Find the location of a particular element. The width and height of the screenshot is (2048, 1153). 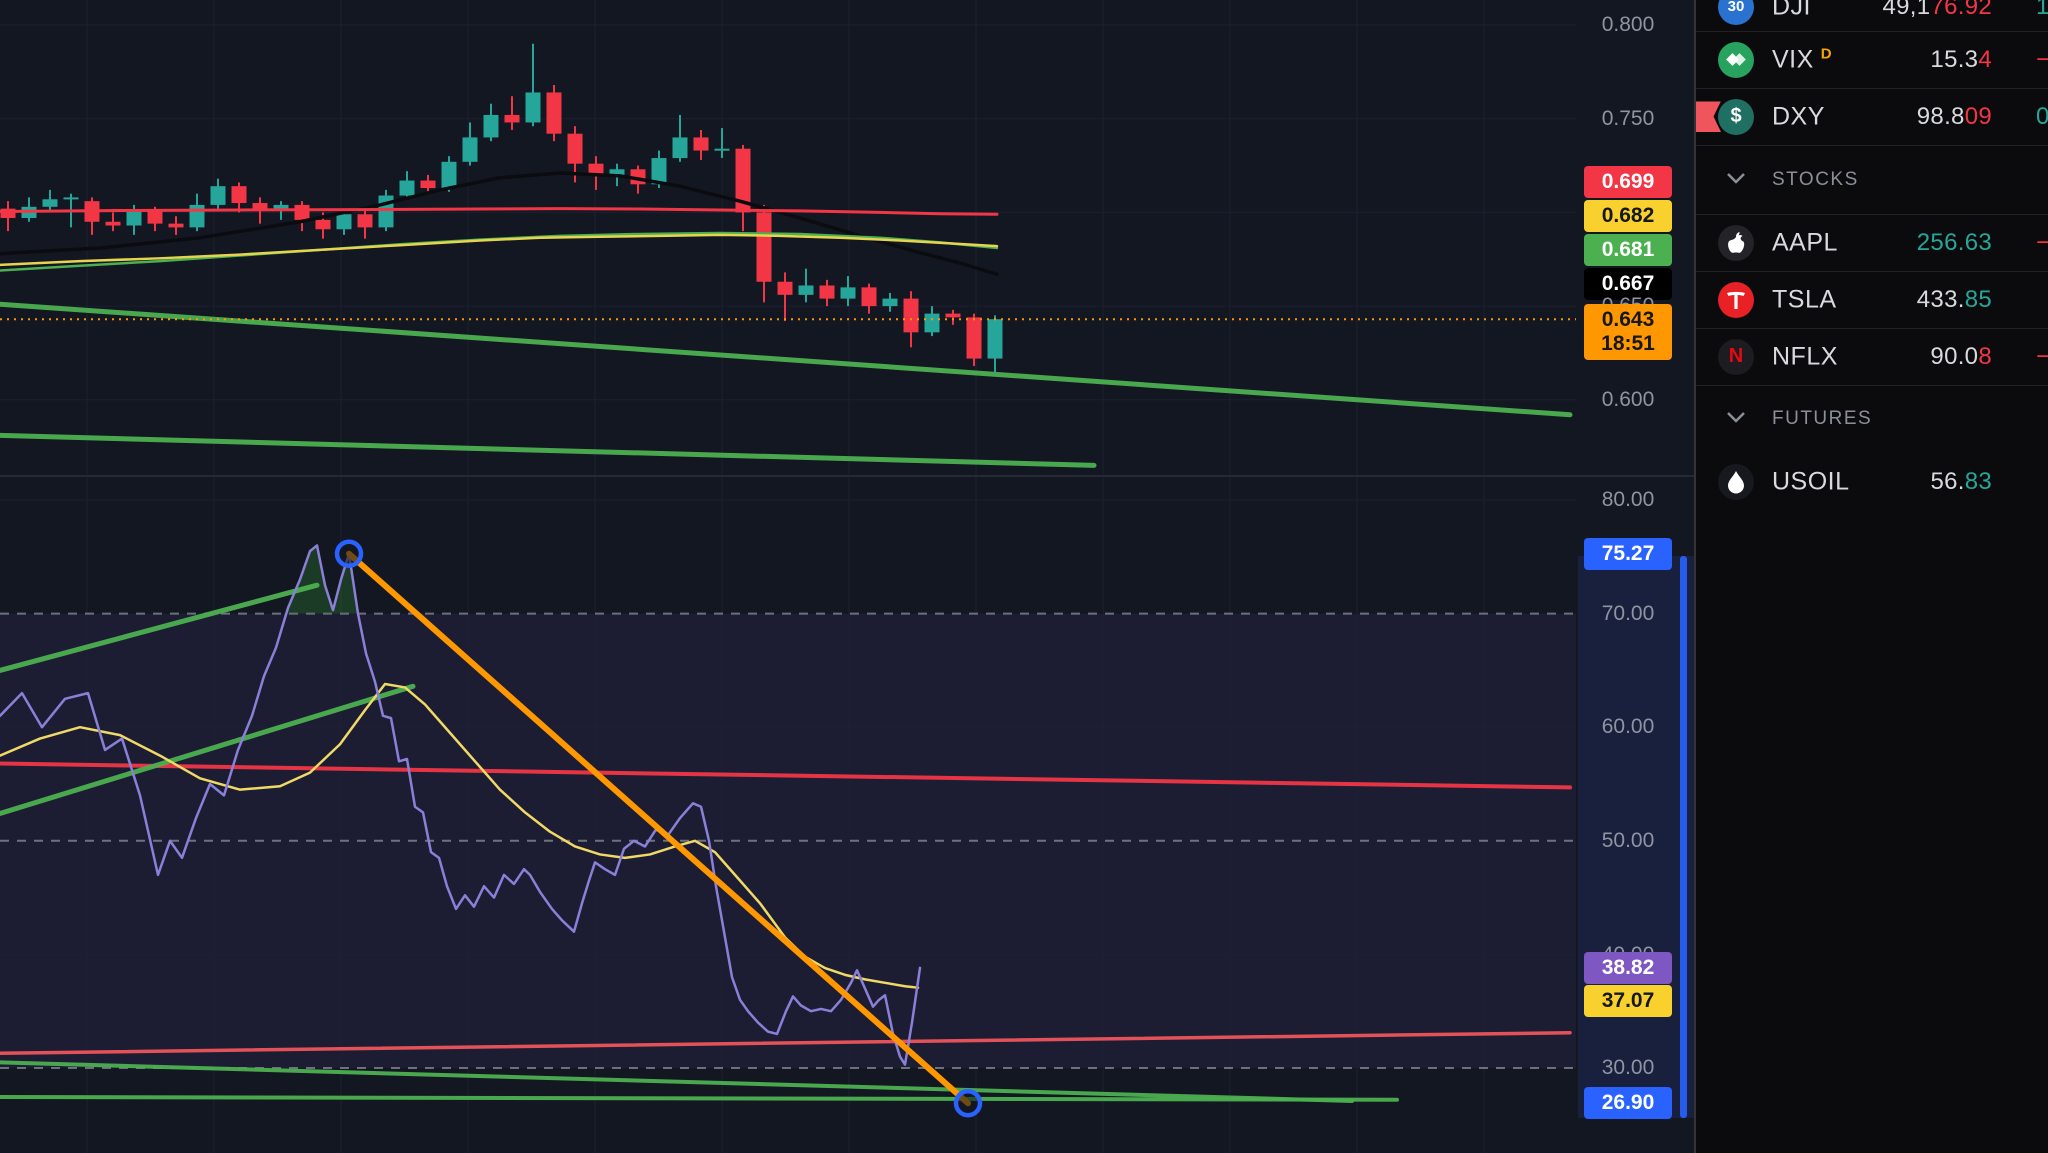

scale-selection-tint is located at coordinates (1636, 837).